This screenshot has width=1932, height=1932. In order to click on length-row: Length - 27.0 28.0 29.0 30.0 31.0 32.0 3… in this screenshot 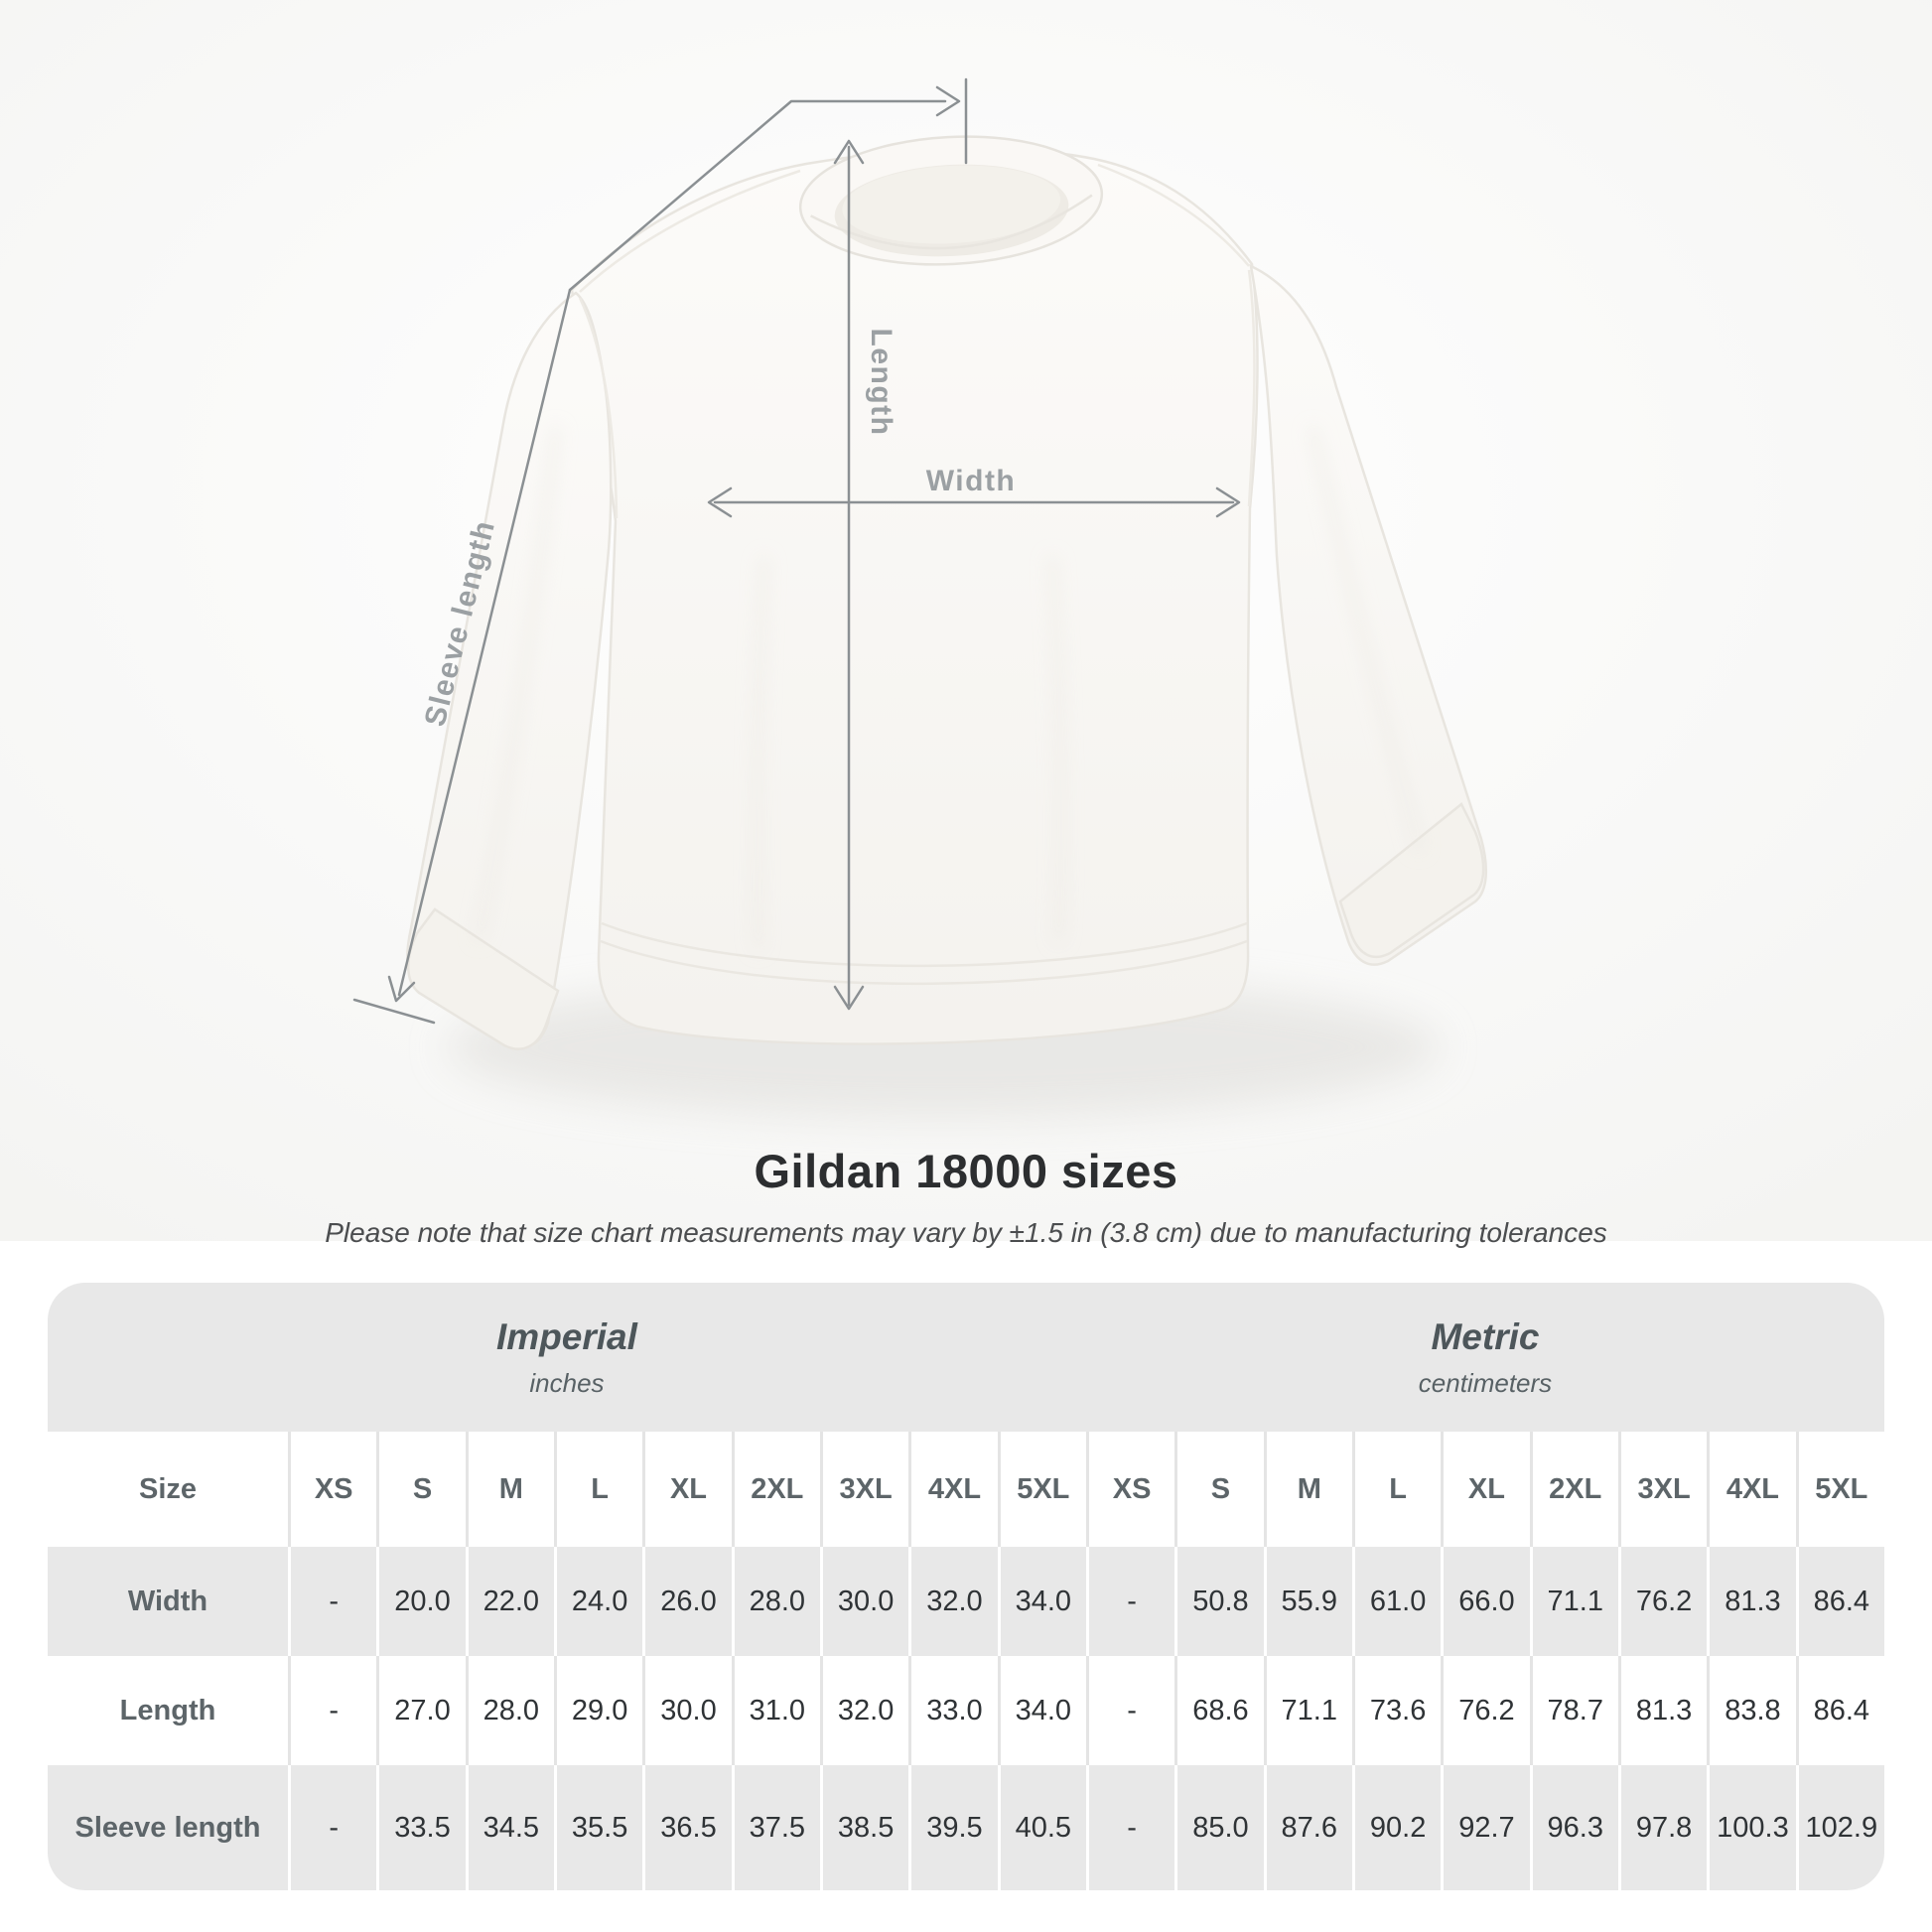, I will do `click(966, 1711)`.